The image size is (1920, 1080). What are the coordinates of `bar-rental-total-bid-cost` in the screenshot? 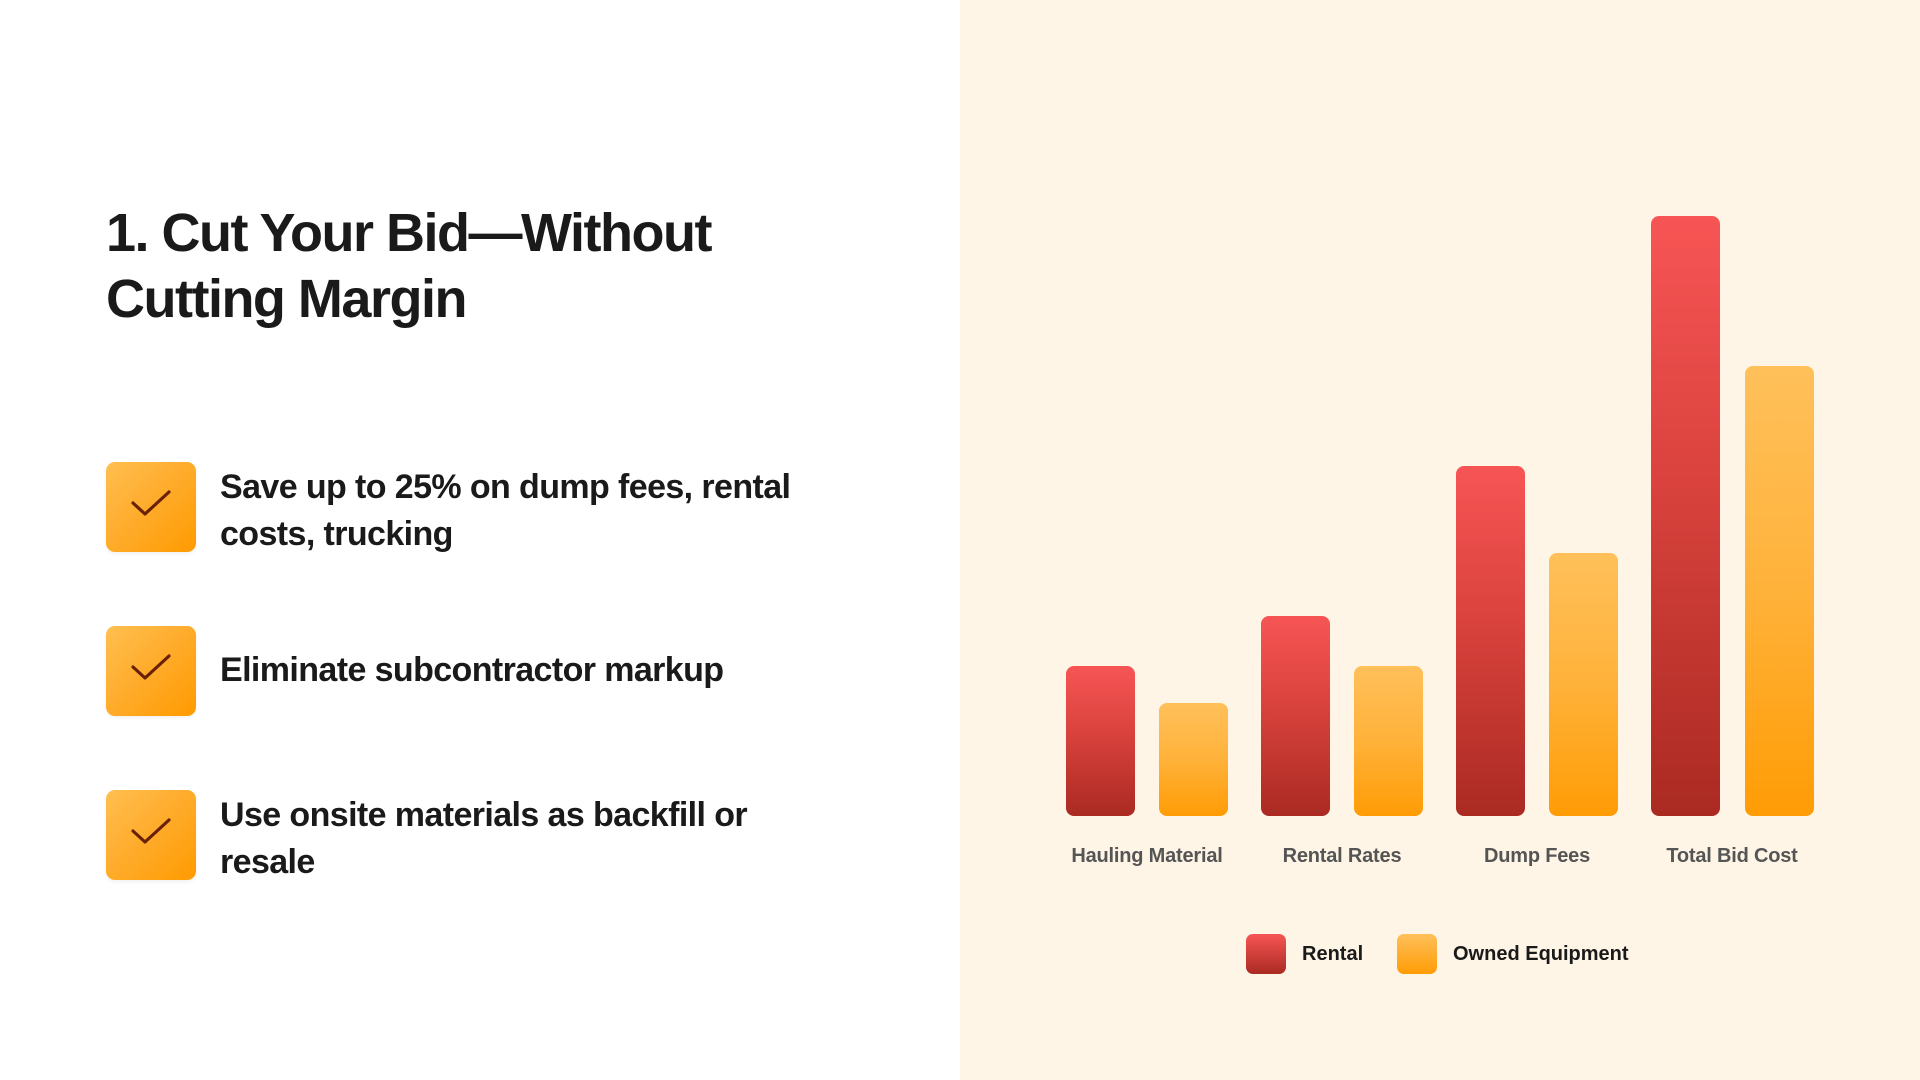 It's located at (1685, 516).